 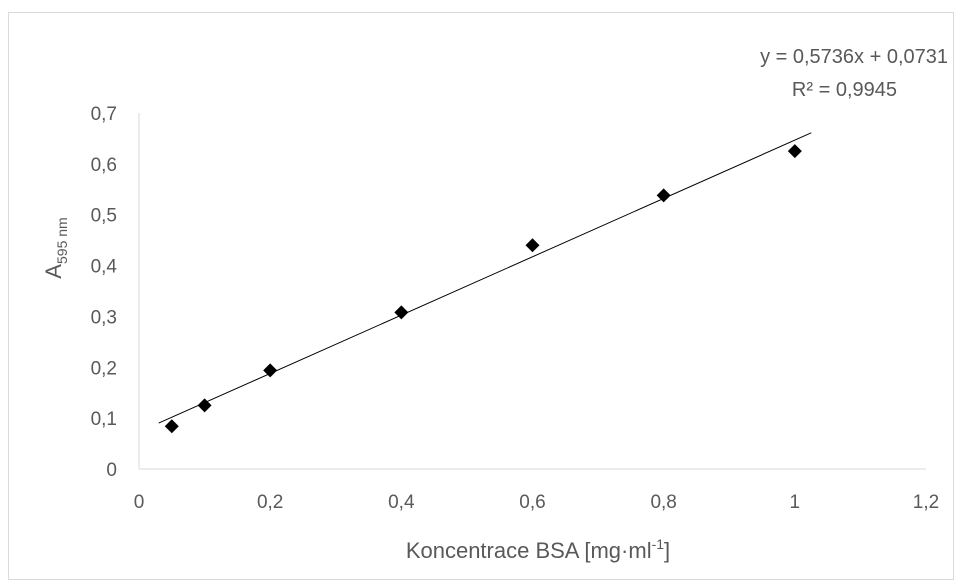 I want to click on trendline-r2: R² = 0,9945, so click(x=844, y=90).